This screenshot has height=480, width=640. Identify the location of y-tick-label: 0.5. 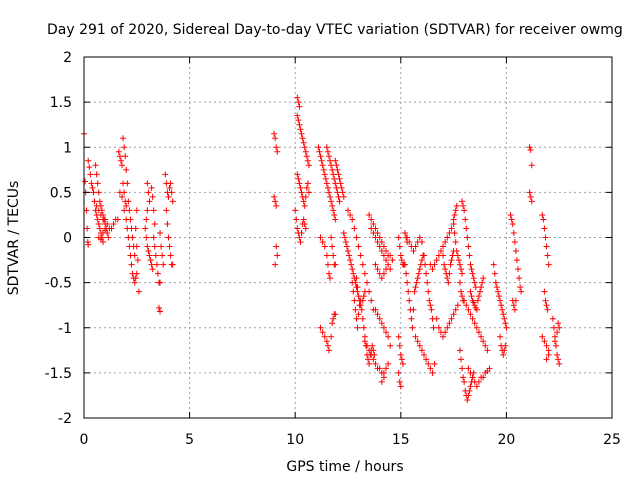
(61, 193).